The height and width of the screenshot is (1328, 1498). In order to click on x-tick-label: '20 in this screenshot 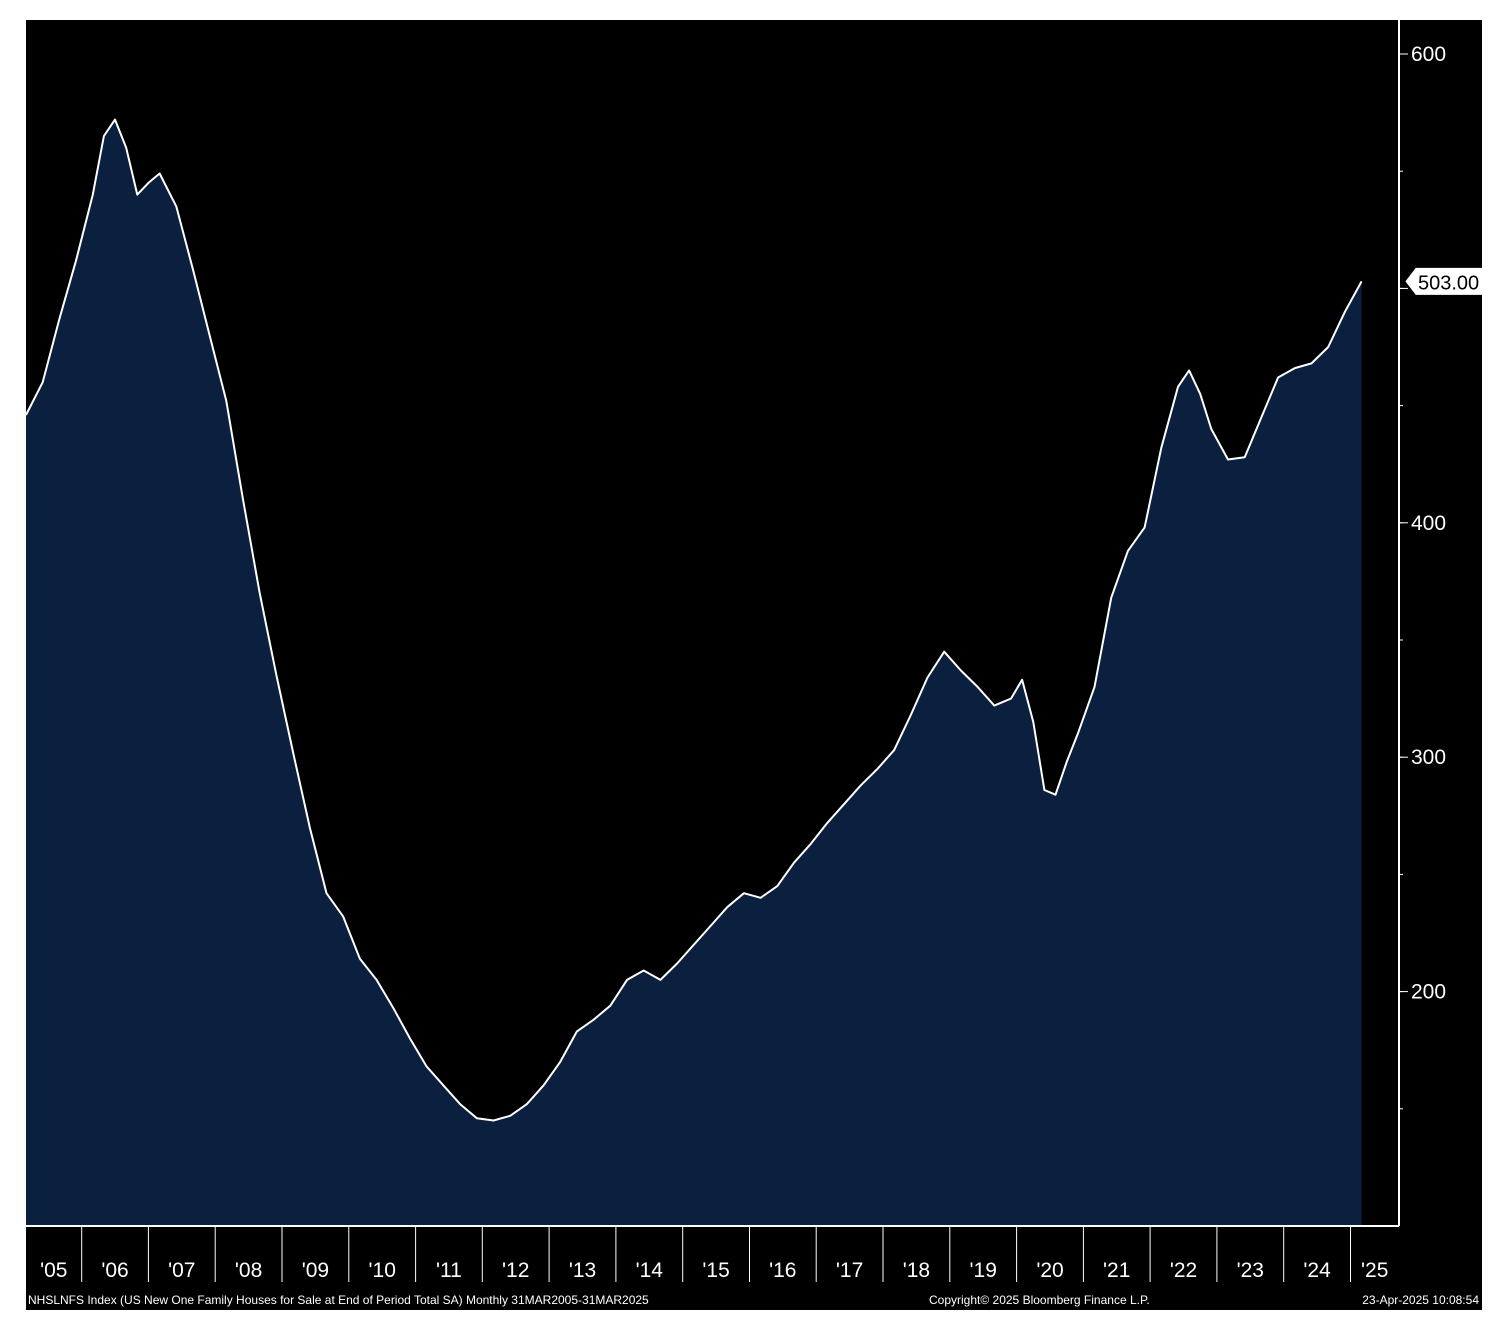, I will do `click(1049, 1270)`.